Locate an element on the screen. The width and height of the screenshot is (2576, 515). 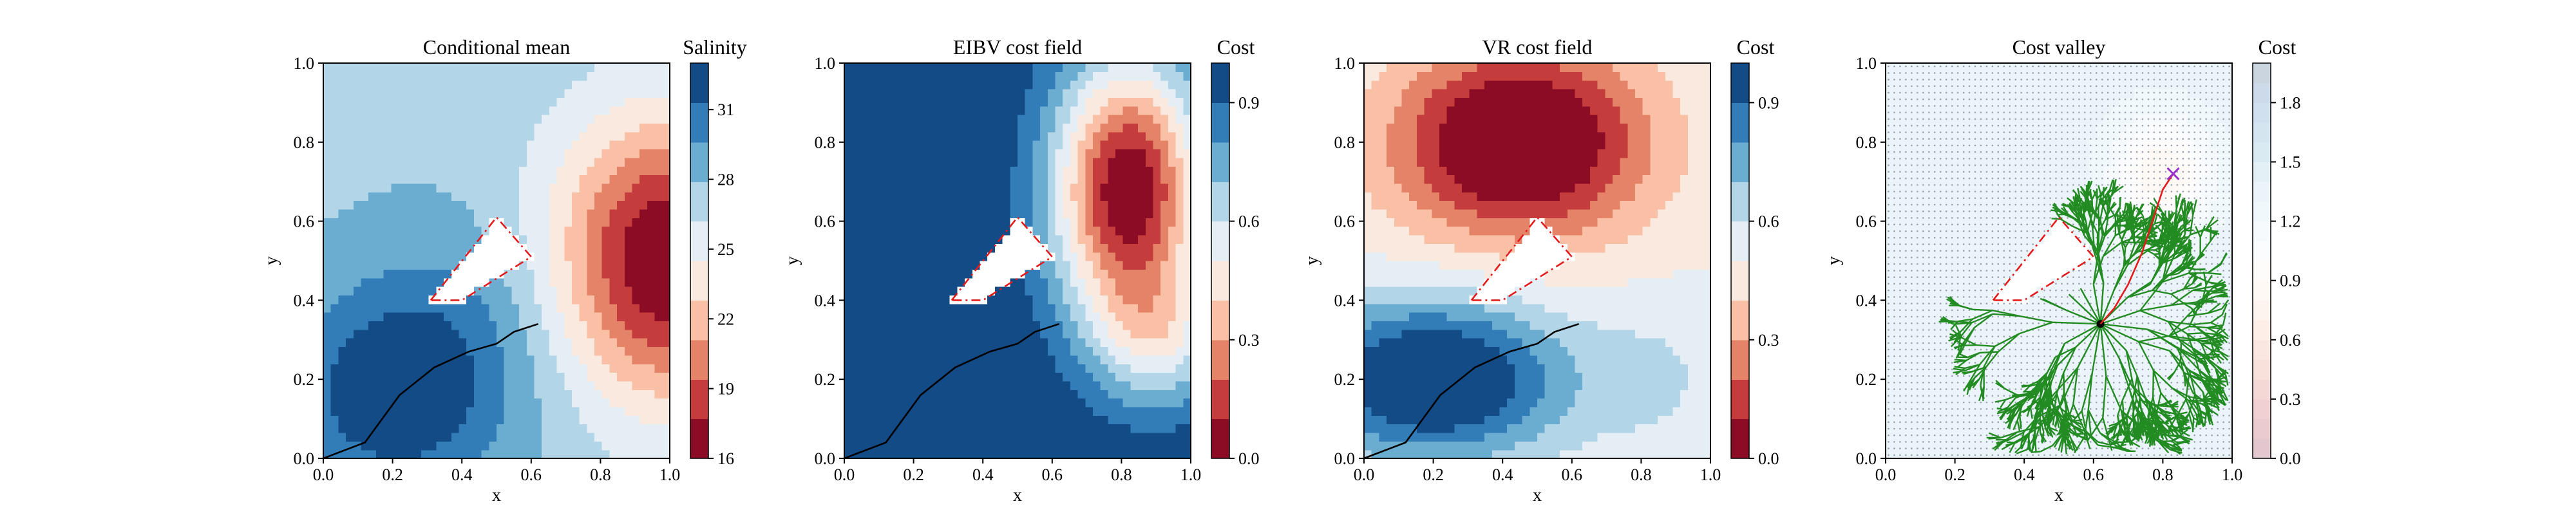
colorbar-swatch is located at coordinates (699, 400).